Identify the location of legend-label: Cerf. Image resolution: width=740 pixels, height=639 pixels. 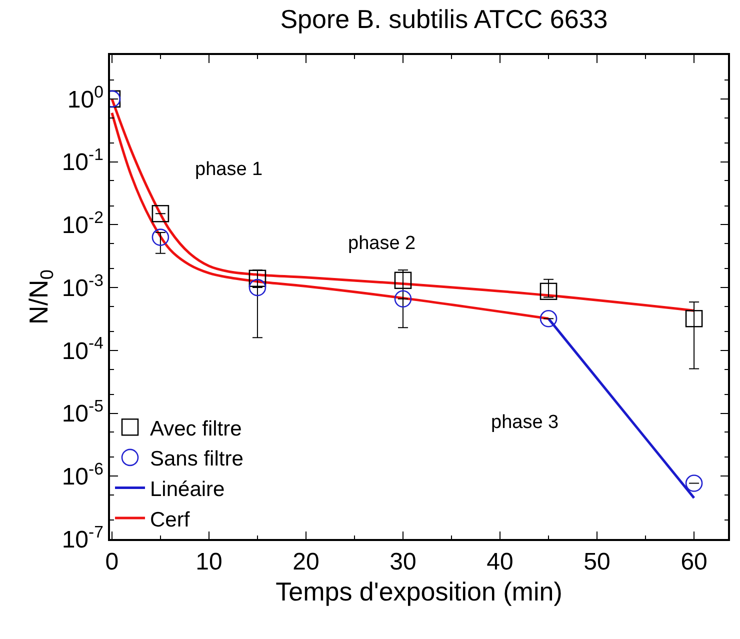
(170, 520).